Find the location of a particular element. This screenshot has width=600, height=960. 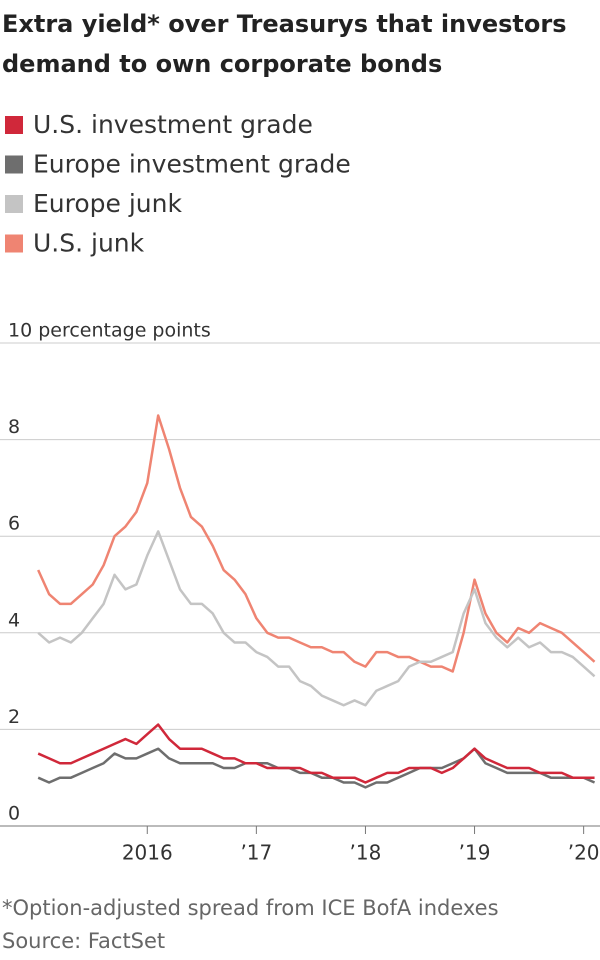

x-tick-label: ’17 is located at coordinates (256, 853).